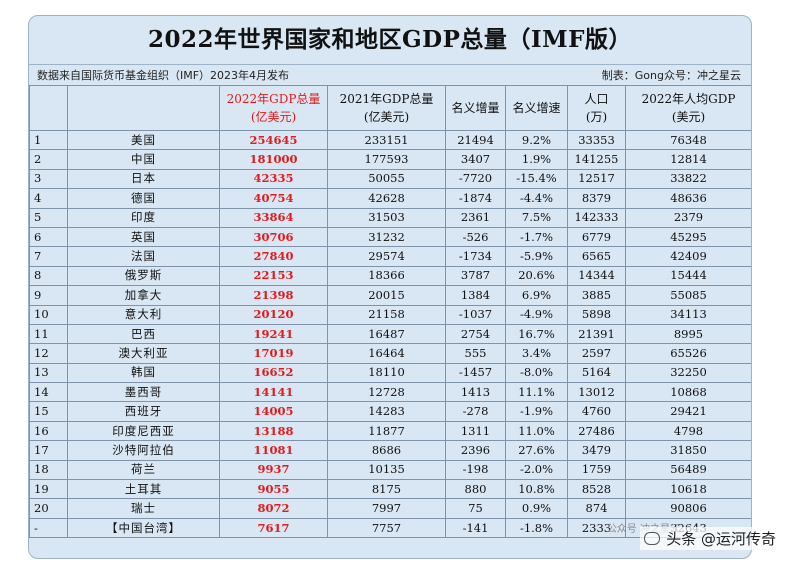 The width and height of the screenshot is (800, 564). Describe the element at coordinates (386, 431) in the screenshot. I see `cell-gdp-2021: 11877` at that location.